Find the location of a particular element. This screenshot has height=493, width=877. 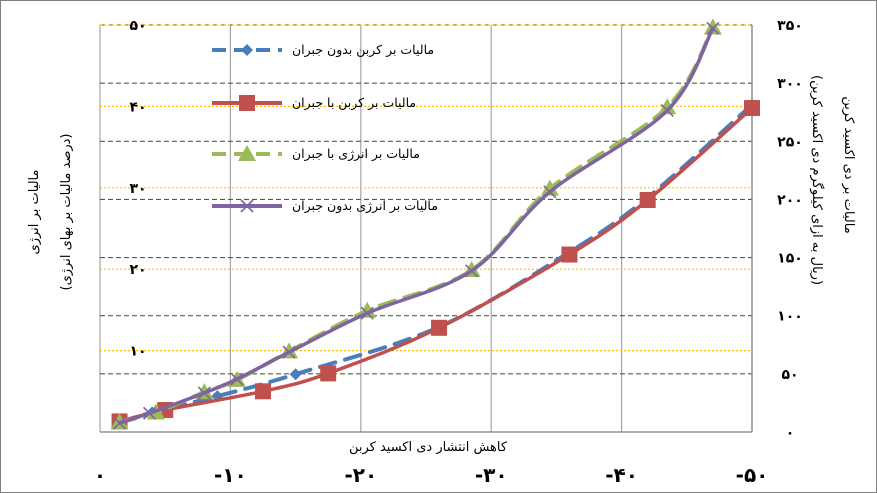

legend-label: مالیات بر انرژی با جبران is located at coordinates (356, 154).